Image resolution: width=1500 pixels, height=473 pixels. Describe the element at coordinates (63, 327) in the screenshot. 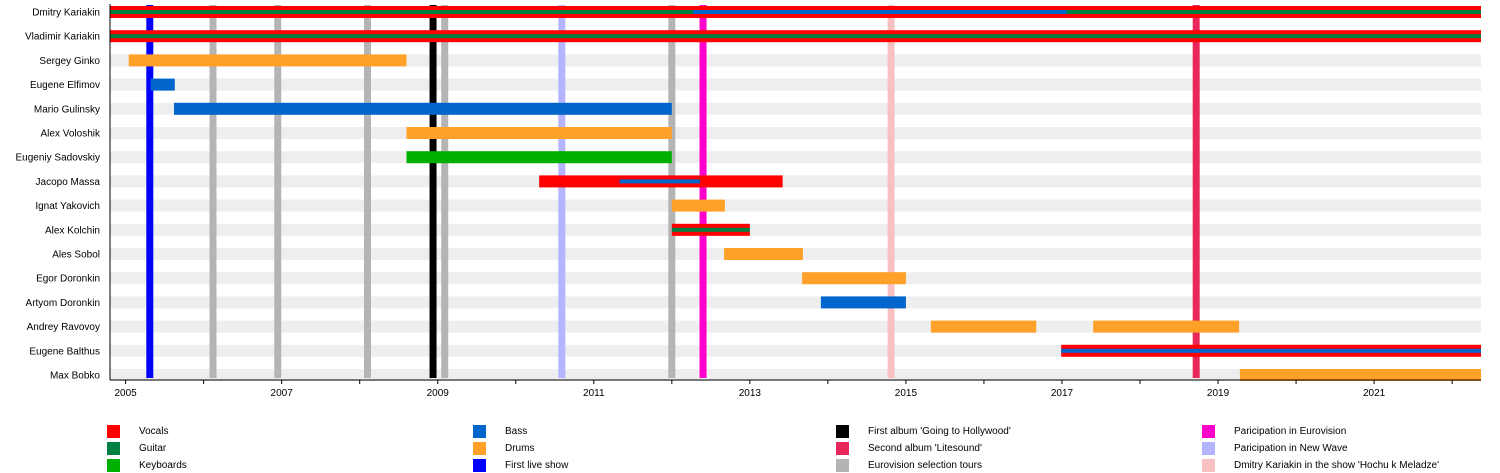

I see `member-label: Andrey Ravovoy` at that location.